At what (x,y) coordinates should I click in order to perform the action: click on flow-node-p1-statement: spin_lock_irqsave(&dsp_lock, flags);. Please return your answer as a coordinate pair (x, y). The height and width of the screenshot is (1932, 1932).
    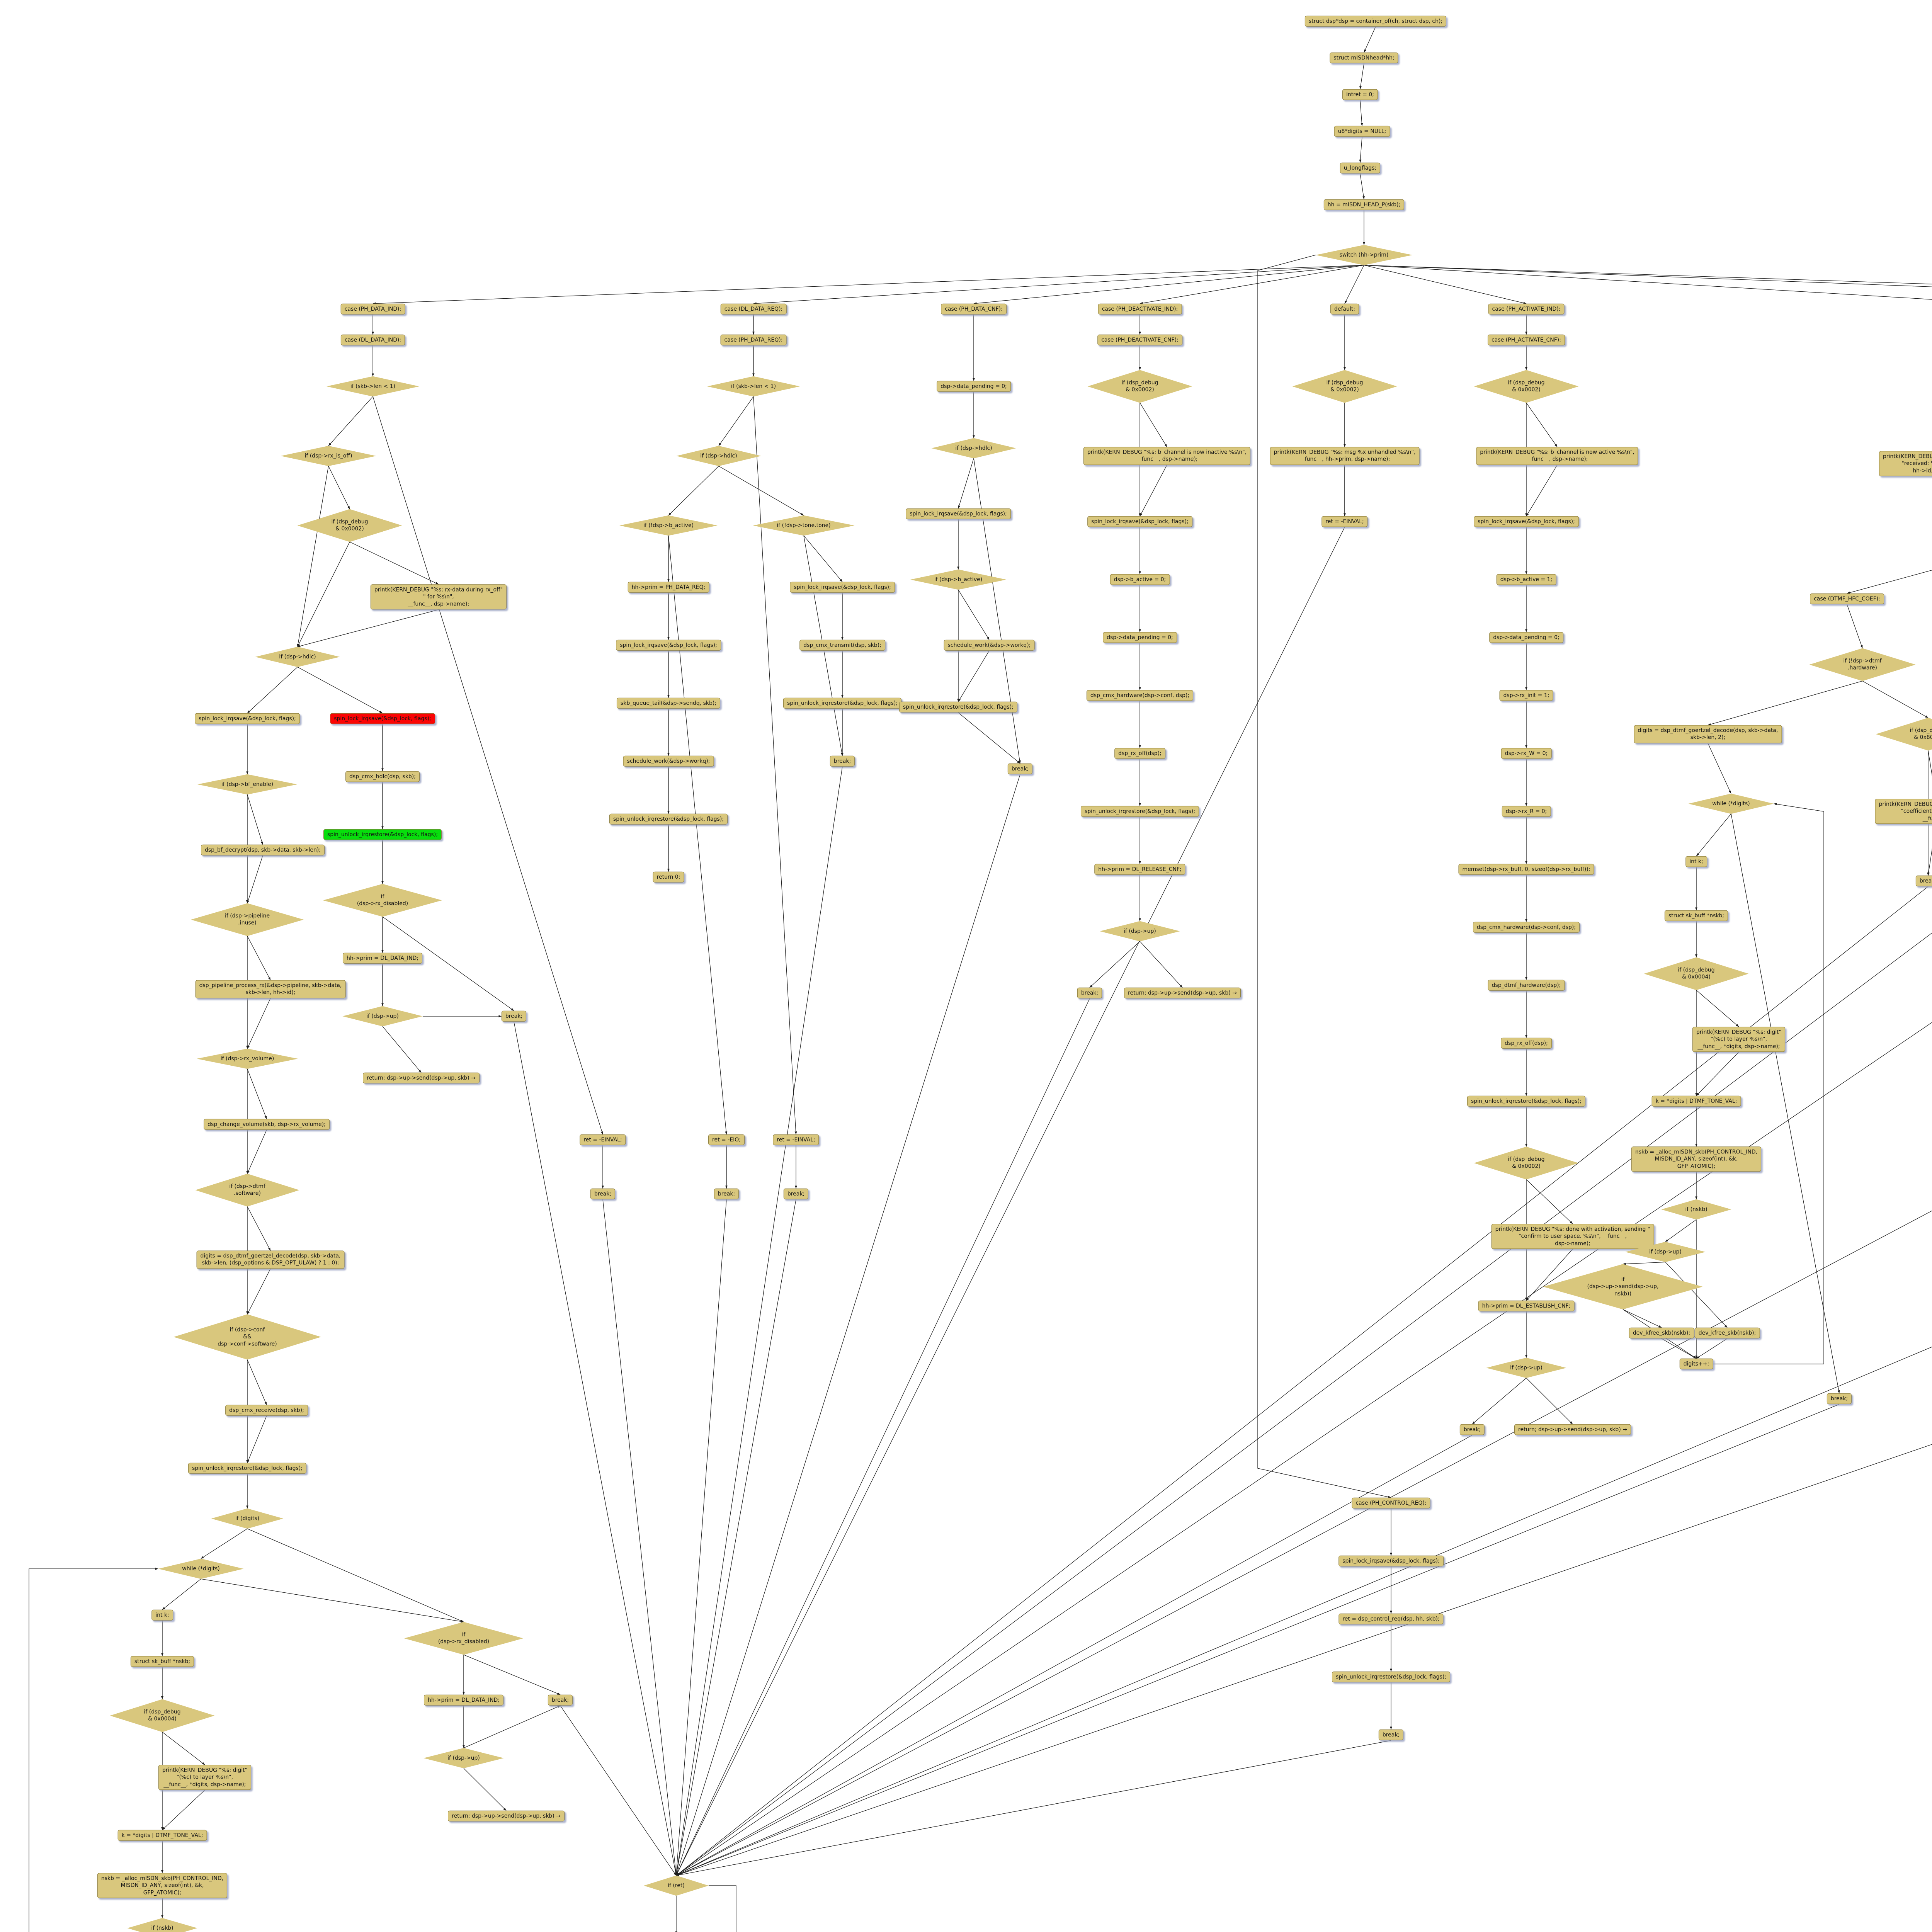
    Looking at the image, I should click on (248, 719).